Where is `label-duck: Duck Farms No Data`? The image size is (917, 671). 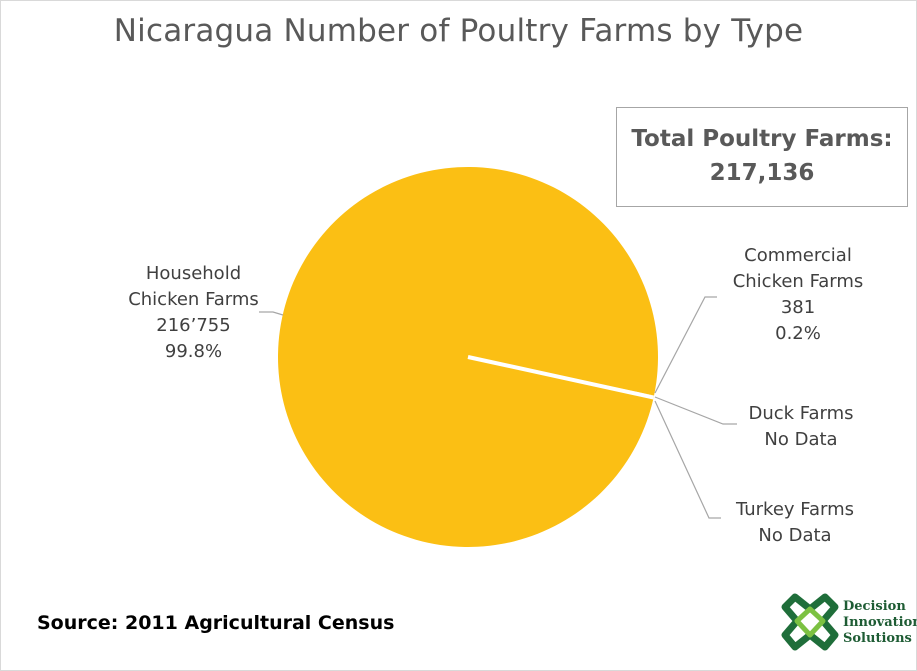
label-duck: Duck Farms No Data is located at coordinates (801, 427).